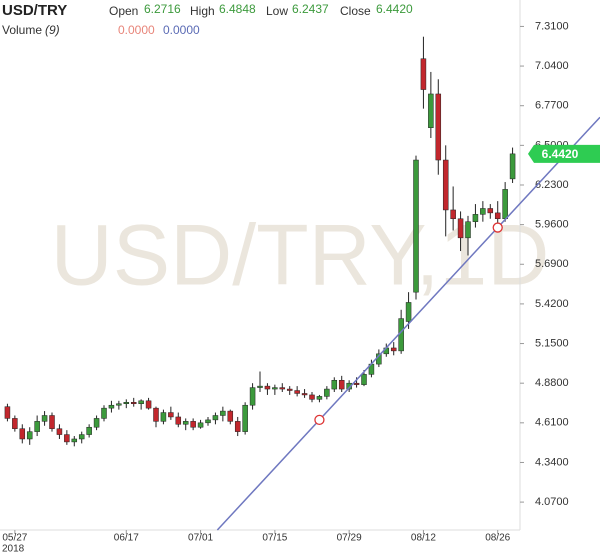 The height and width of the screenshot is (558, 600). Describe the element at coordinates (277, 11) in the screenshot. I see `low-label: Low` at that location.